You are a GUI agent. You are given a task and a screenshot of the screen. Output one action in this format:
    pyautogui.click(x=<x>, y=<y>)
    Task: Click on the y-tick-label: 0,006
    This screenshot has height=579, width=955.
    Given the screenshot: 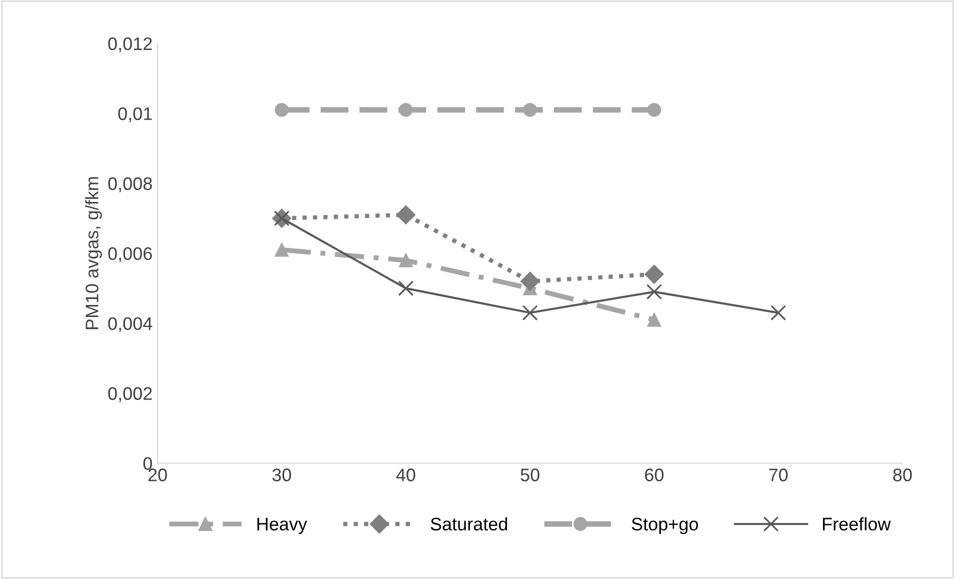 What is the action you would take?
    pyautogui.click(x=130, y=254)
    